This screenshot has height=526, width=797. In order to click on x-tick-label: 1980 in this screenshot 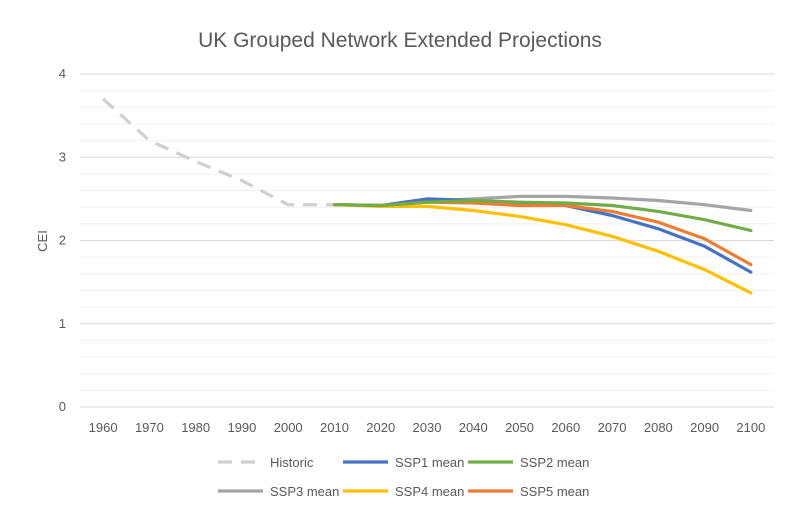, I will do `click(195, 427)`.